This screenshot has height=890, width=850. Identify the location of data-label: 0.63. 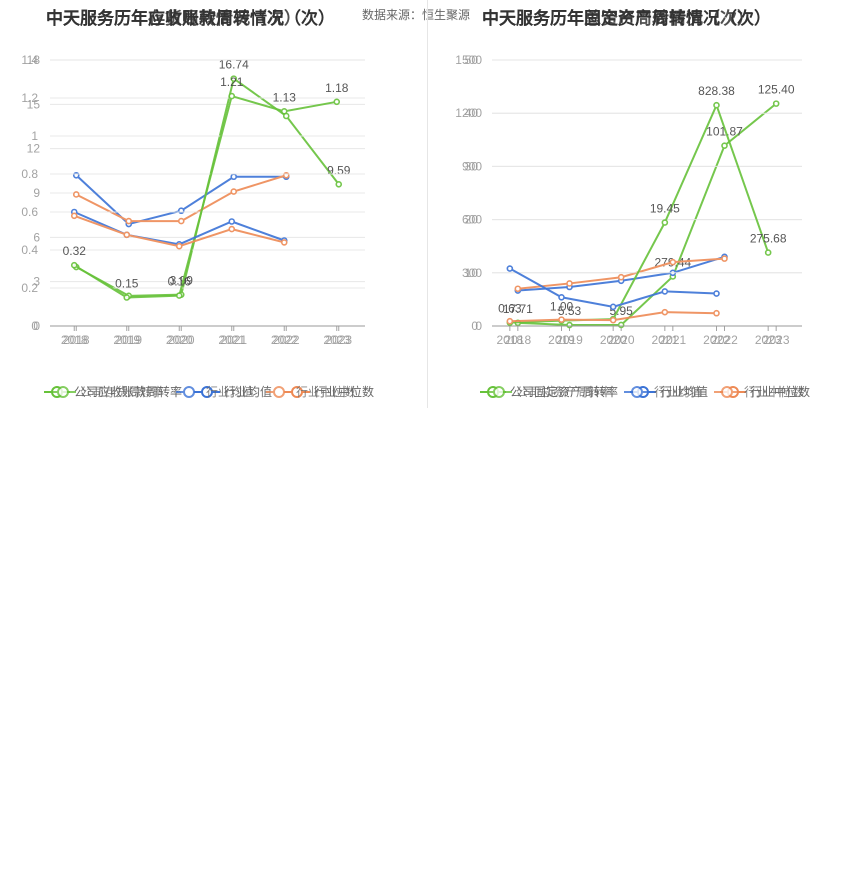
(510, 309).